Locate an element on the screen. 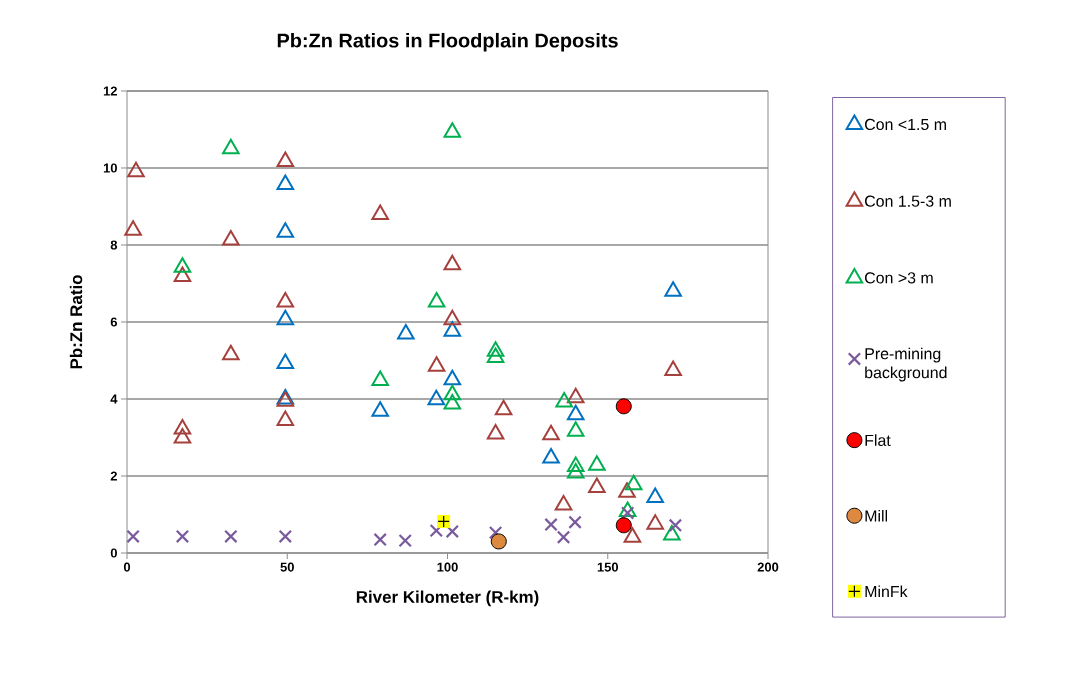  y-tick-label: 8 is located at coordinates (114, 245).